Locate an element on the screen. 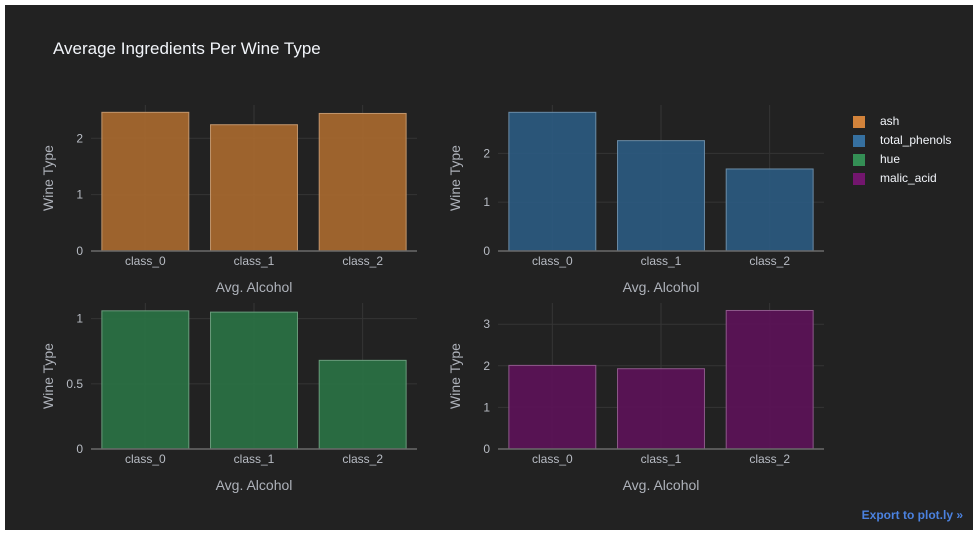 The image size is (979, 537). y-tick-label-total-phenols-1: 1 is located at coordinates (486, 202).